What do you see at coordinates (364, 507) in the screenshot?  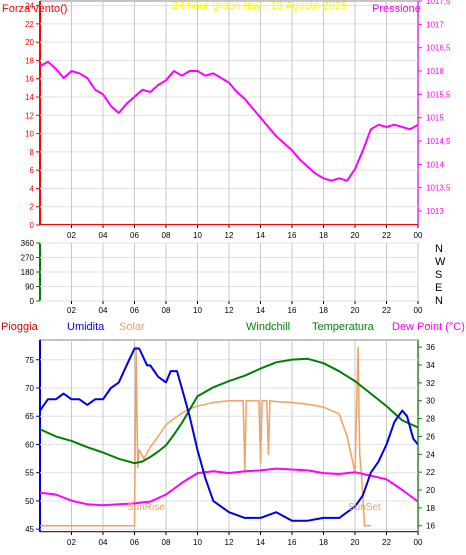 I see `sunset-annotation: SunSet` at bounding box center [364, 507].